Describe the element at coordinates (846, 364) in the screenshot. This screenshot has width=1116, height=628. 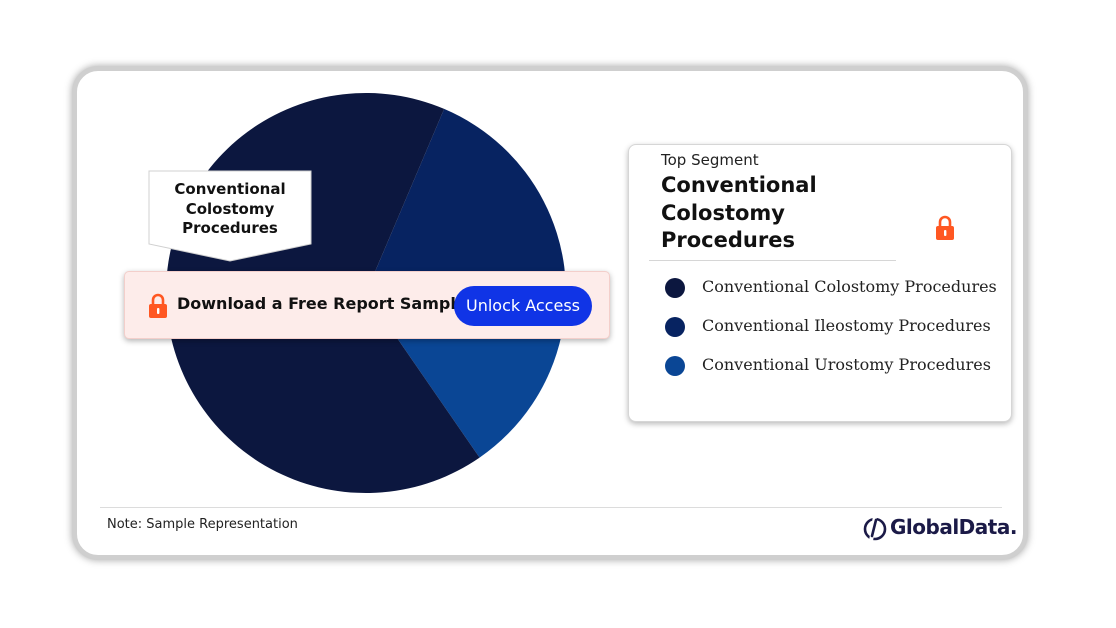
I see `legend-label: Conventional Urostomy Procedures` at that location.